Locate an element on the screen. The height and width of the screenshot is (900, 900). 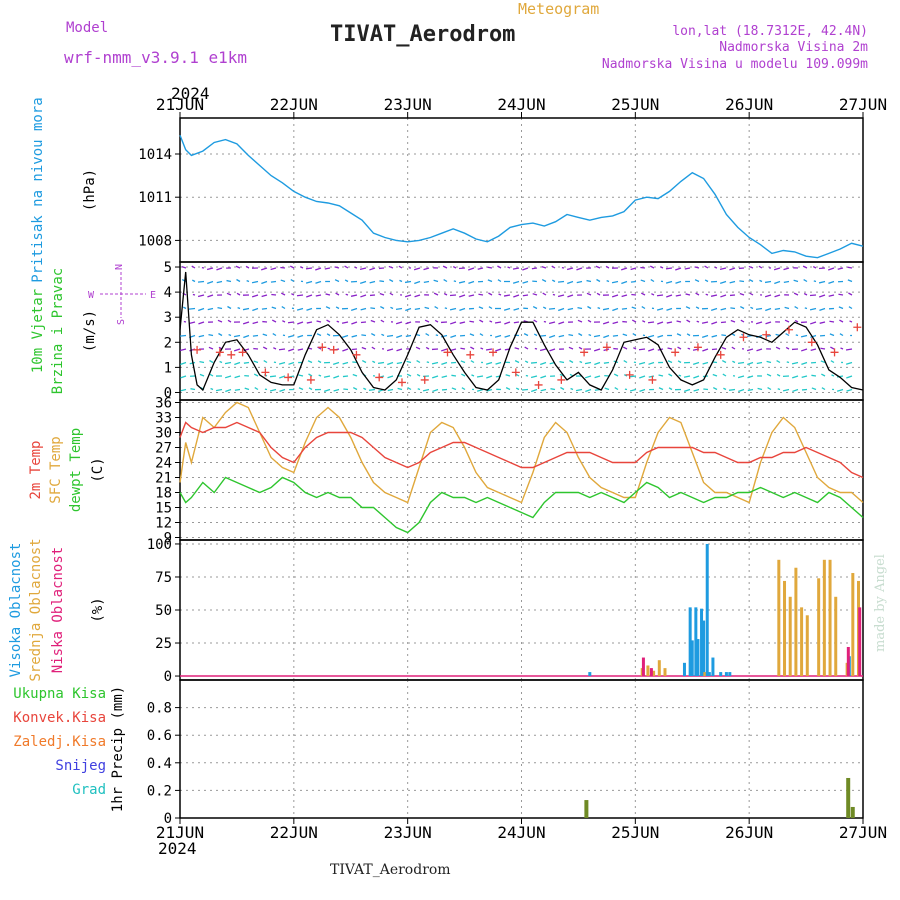
x-tick-label-top: 27JUN is located at coordinates (863, 104).